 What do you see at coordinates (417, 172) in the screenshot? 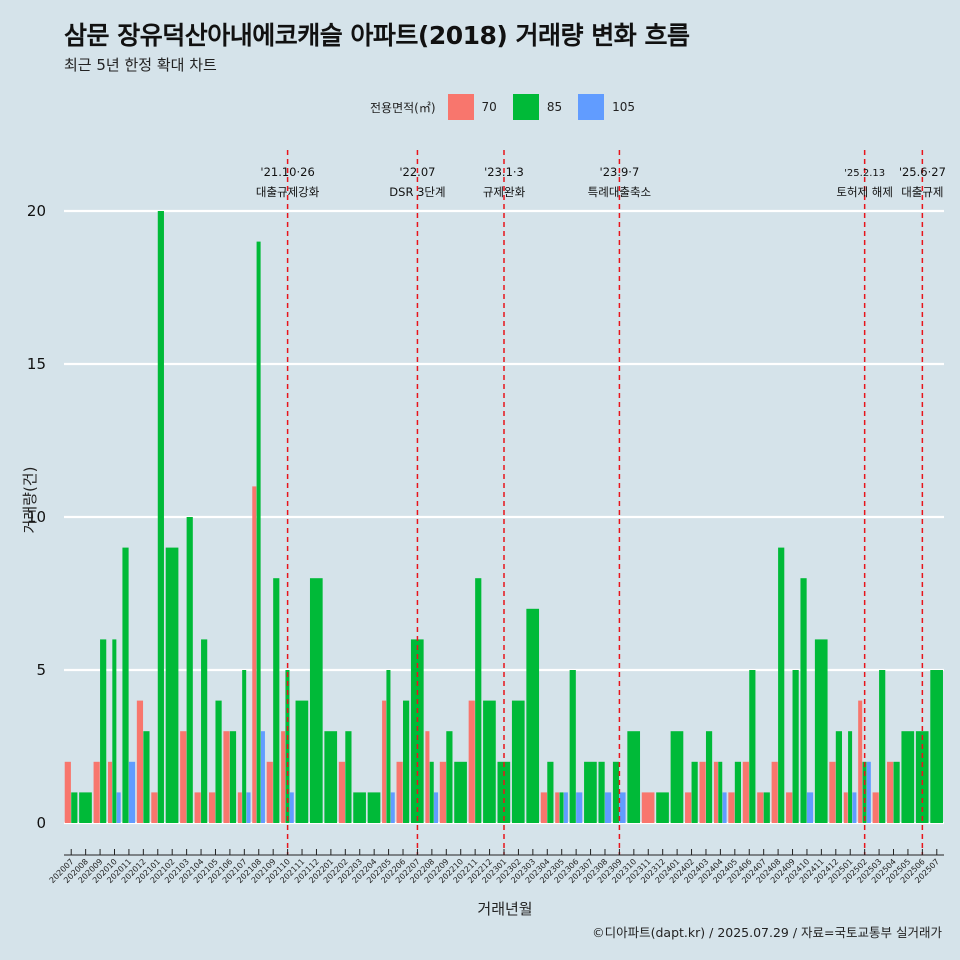
I see `event-date-202207: '22.07` at bounding box center [417, 172].